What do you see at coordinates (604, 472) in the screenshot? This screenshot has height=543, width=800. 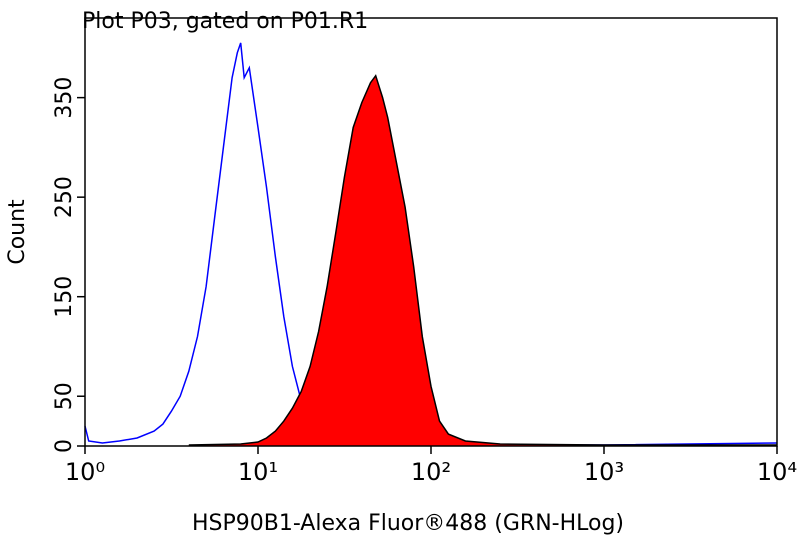 I see `x-tick-label: 10³` at bounding box center [604, 472].